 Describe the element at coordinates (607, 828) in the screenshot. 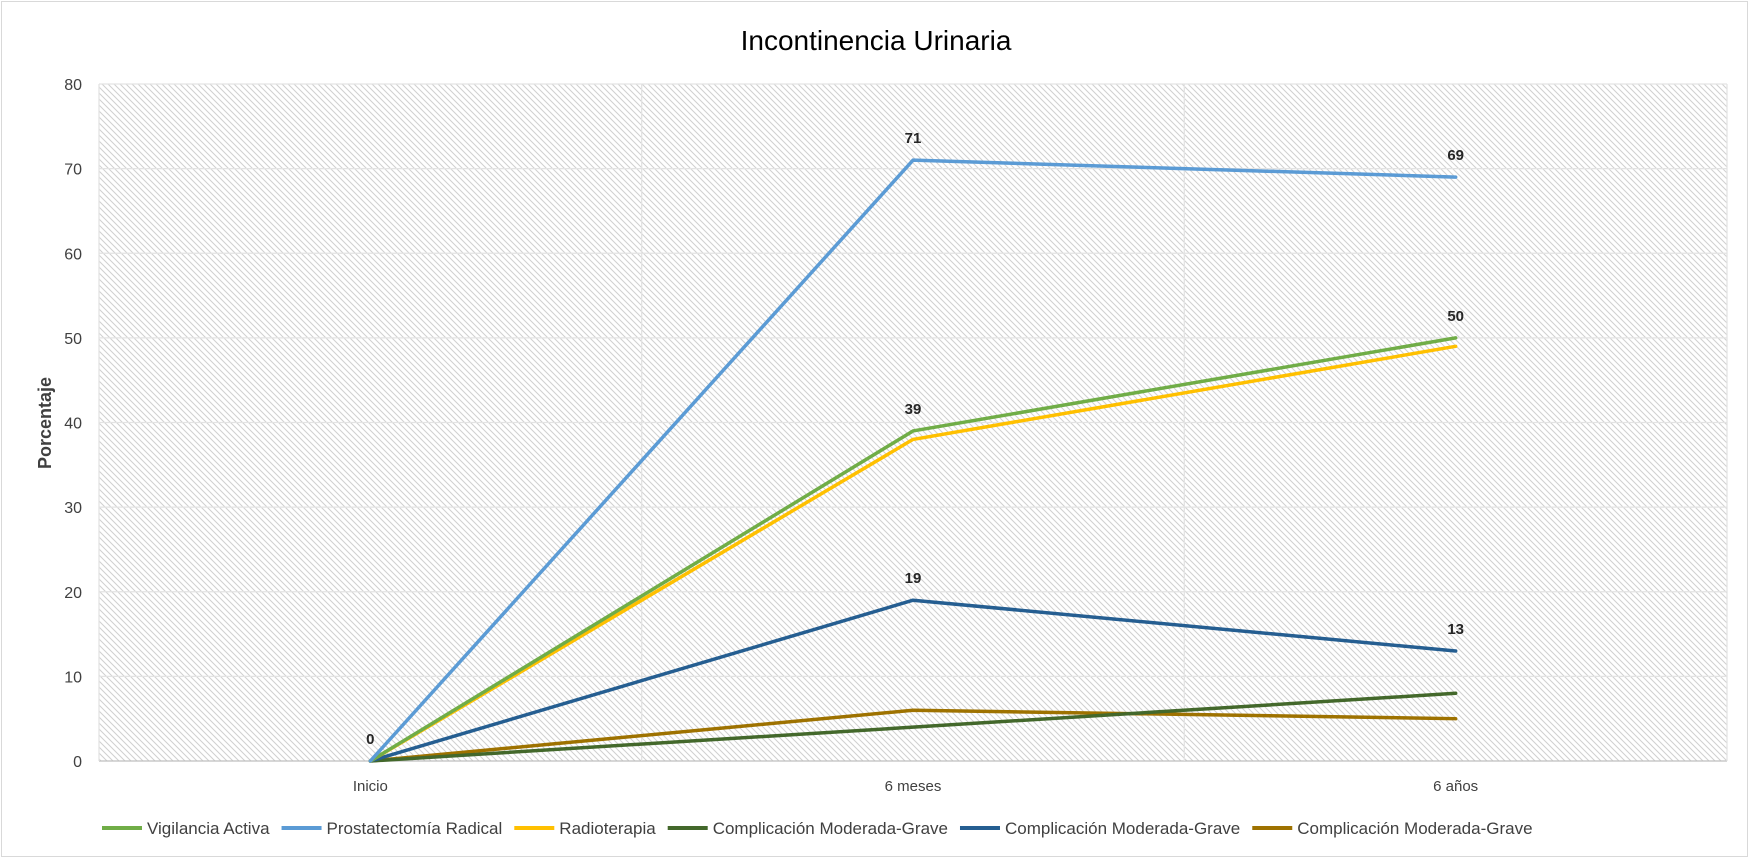

I see `legend-label: Radioterapia` at that location.